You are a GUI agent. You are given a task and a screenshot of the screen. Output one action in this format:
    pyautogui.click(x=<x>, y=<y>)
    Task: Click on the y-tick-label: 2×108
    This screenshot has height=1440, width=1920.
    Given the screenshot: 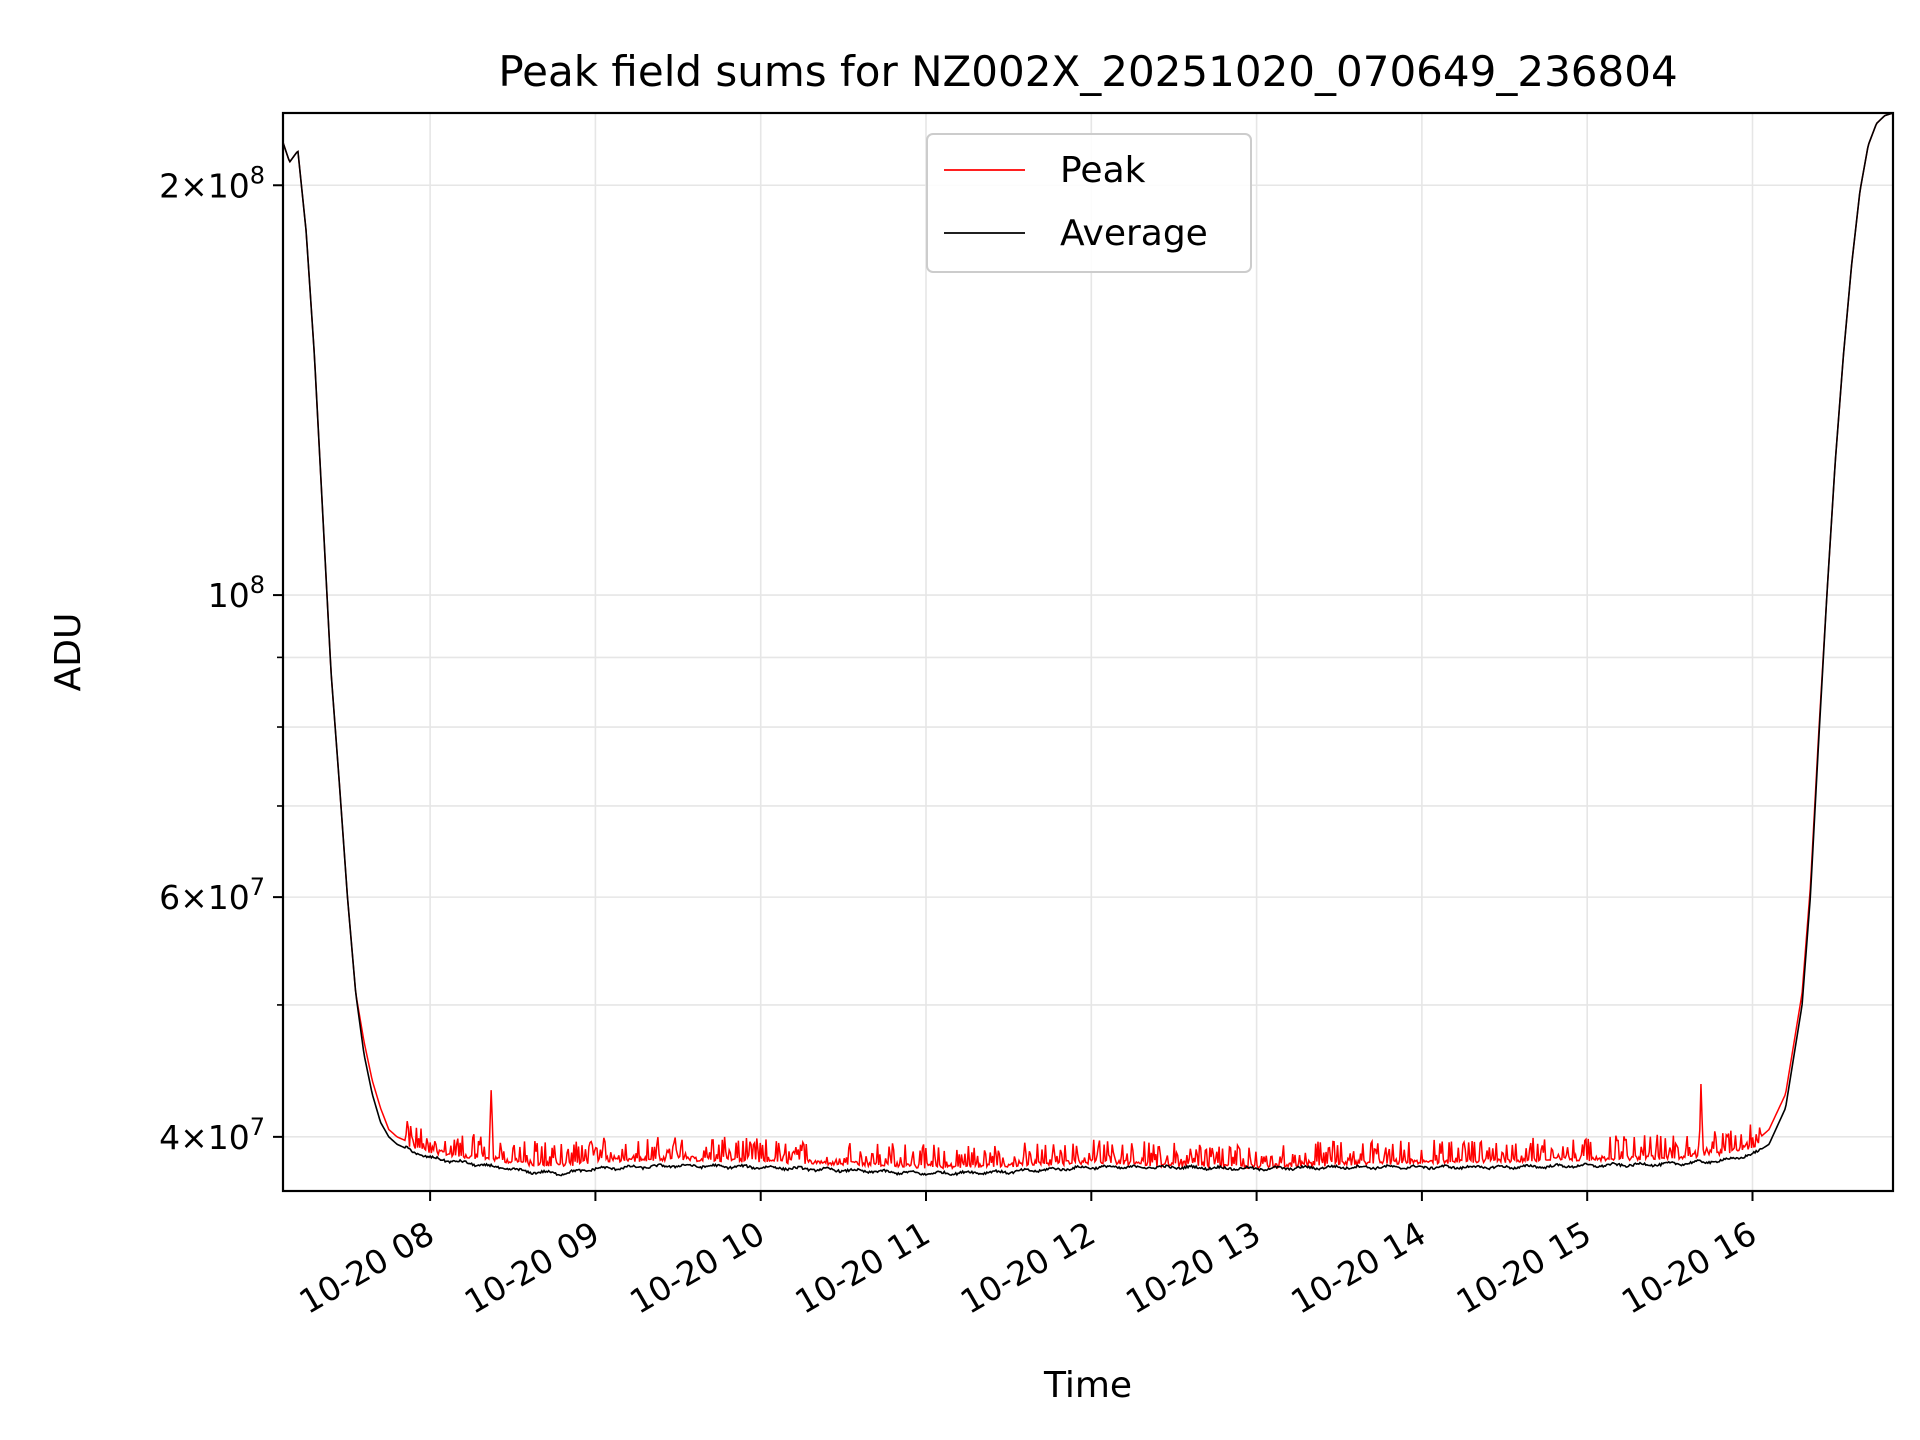 What is the action you would take?
    pyautogui.click(x=212, y=183)
    